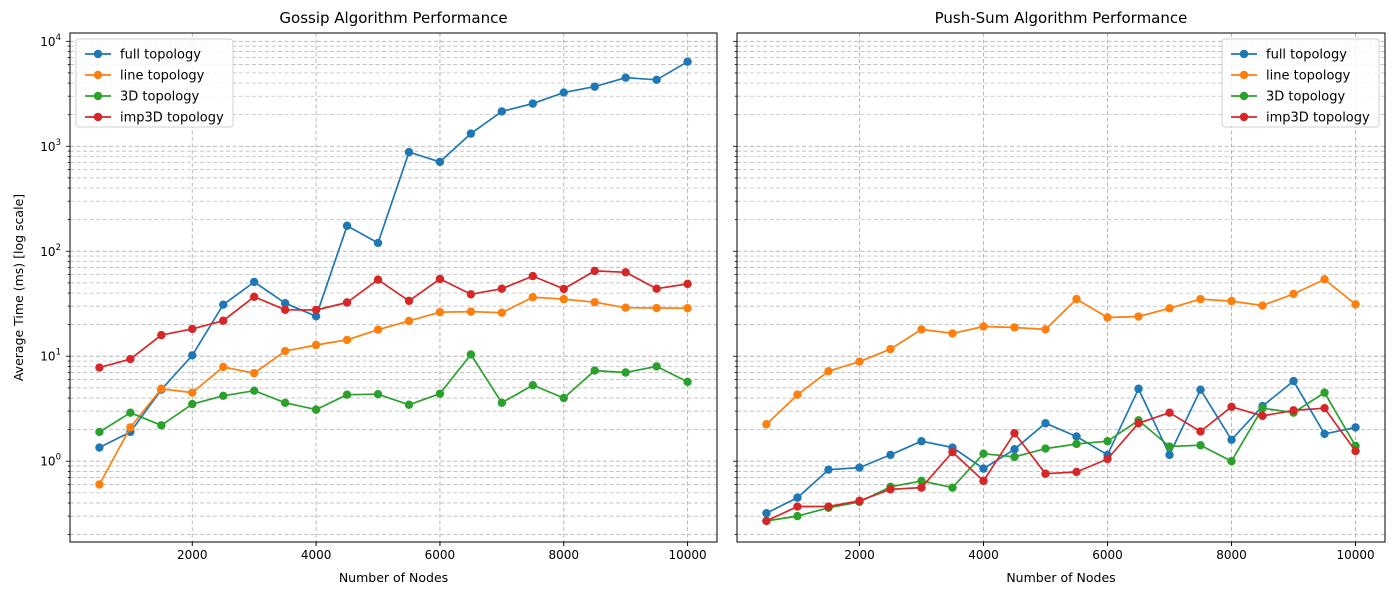 The image size is (1400, 604). What do you see at coordinates (1308, 76) in the screenshot?
I see `legend-label: line topology` at bounding box center [1308, 76].